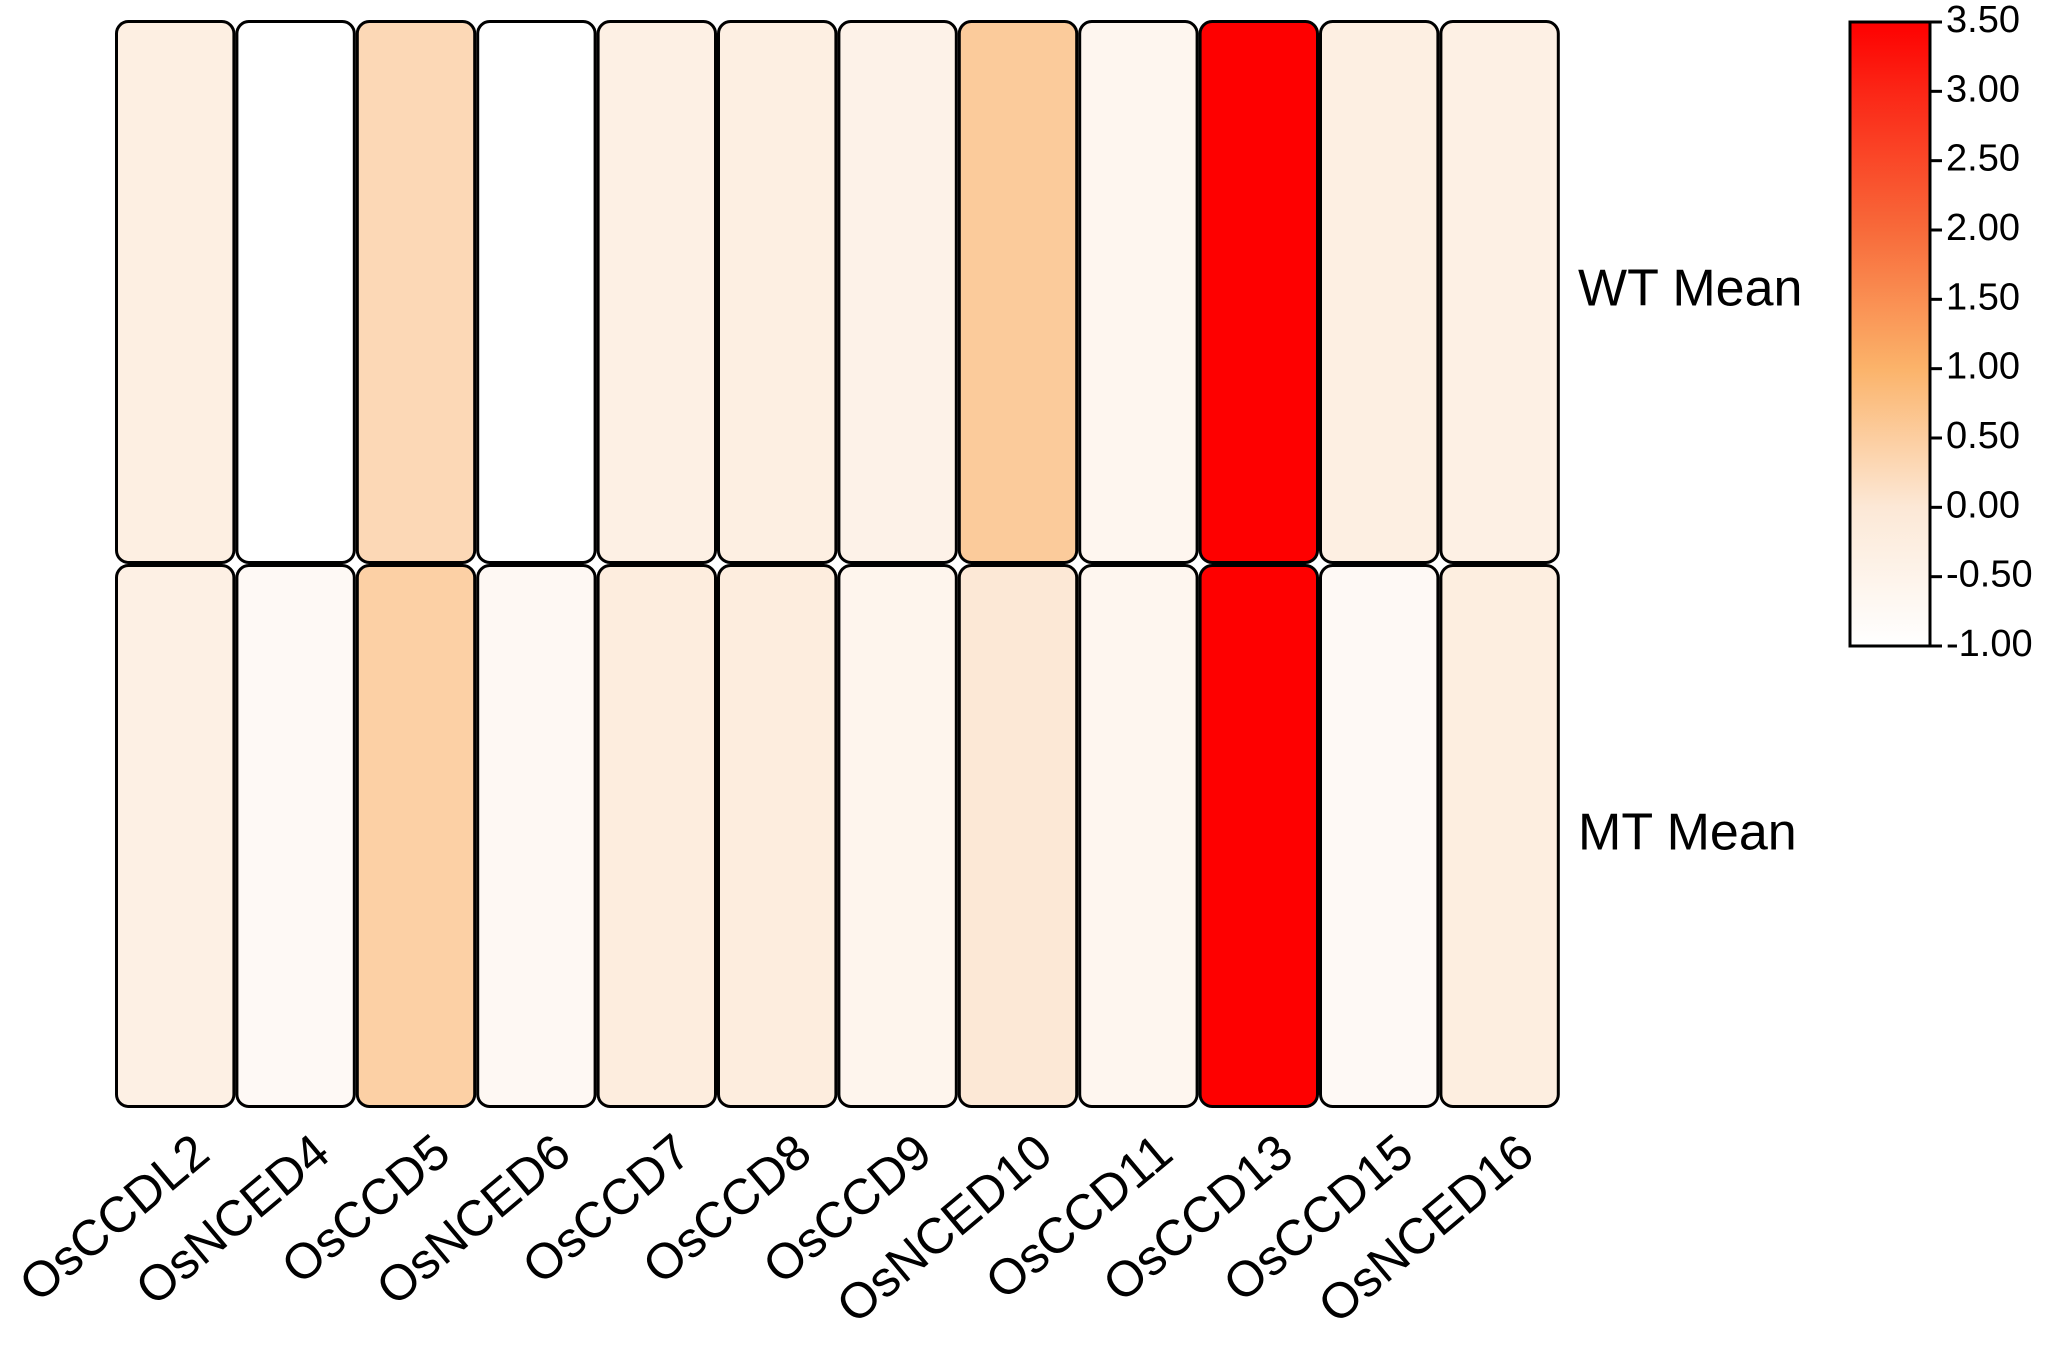  Describe the element at coordinates (1499, 836) in the screenshot. I see `heatmap-cell-mt-mean-osnced16` at that location.